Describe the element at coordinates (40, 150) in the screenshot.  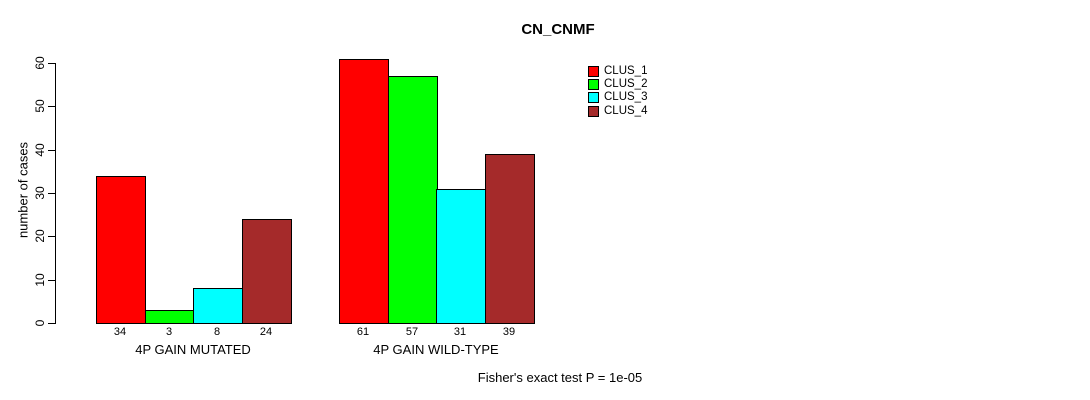
I see `y-tick-label: 40` at that location.